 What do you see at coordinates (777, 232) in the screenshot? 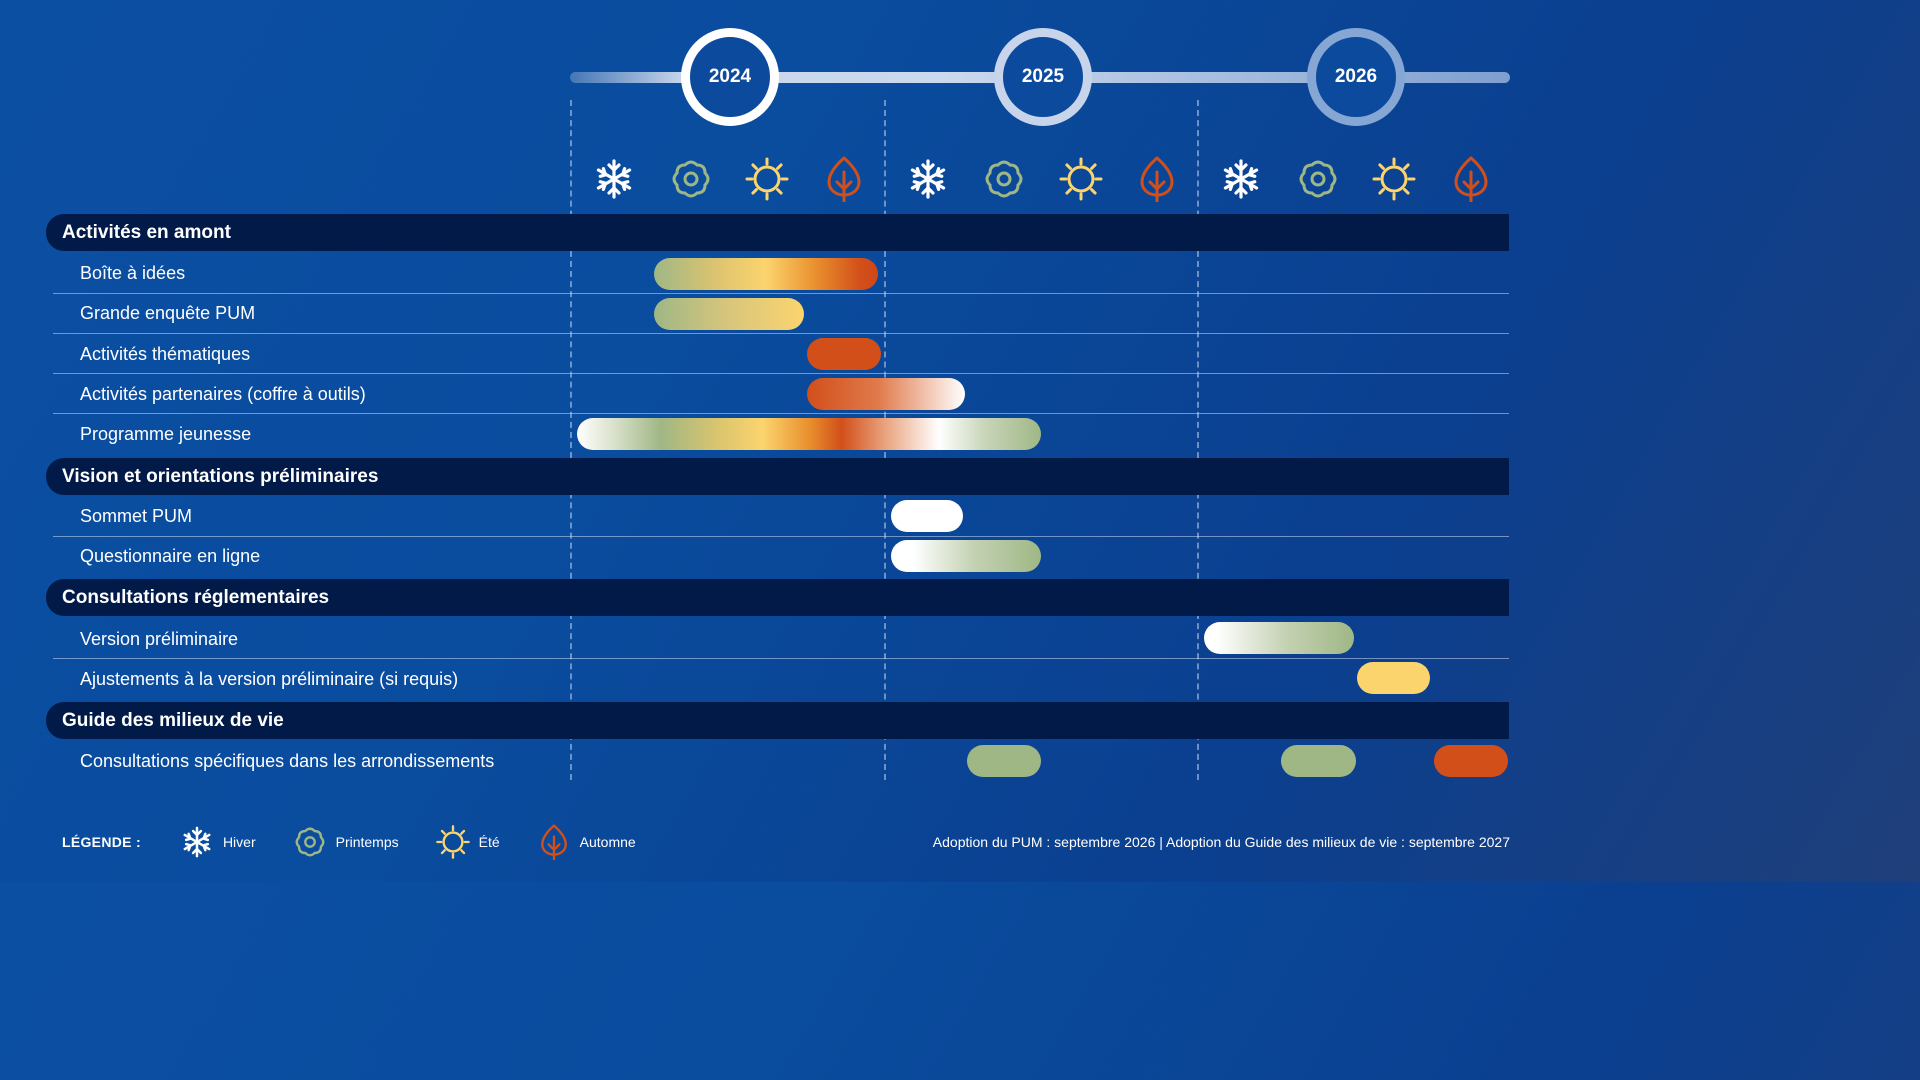
I see `section-band-activites-en-amont: Activités en amont` at bounding box center [777, 232].